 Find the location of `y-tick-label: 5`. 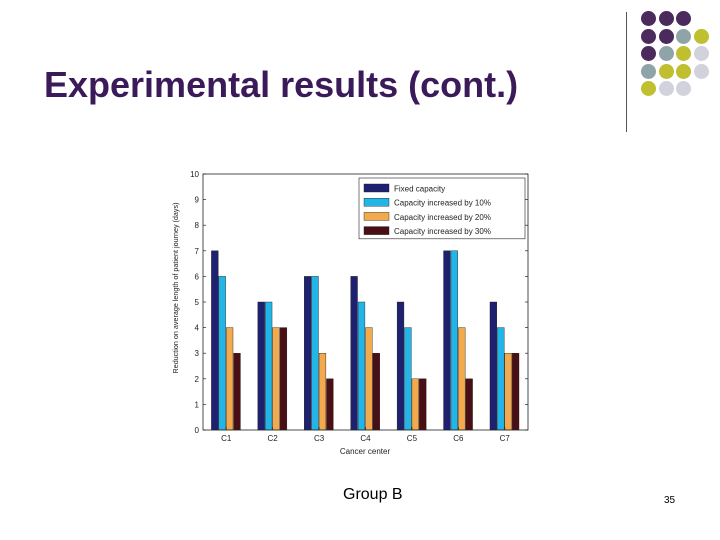

y-tick-label: 5 is located at coordinates (197, 302).